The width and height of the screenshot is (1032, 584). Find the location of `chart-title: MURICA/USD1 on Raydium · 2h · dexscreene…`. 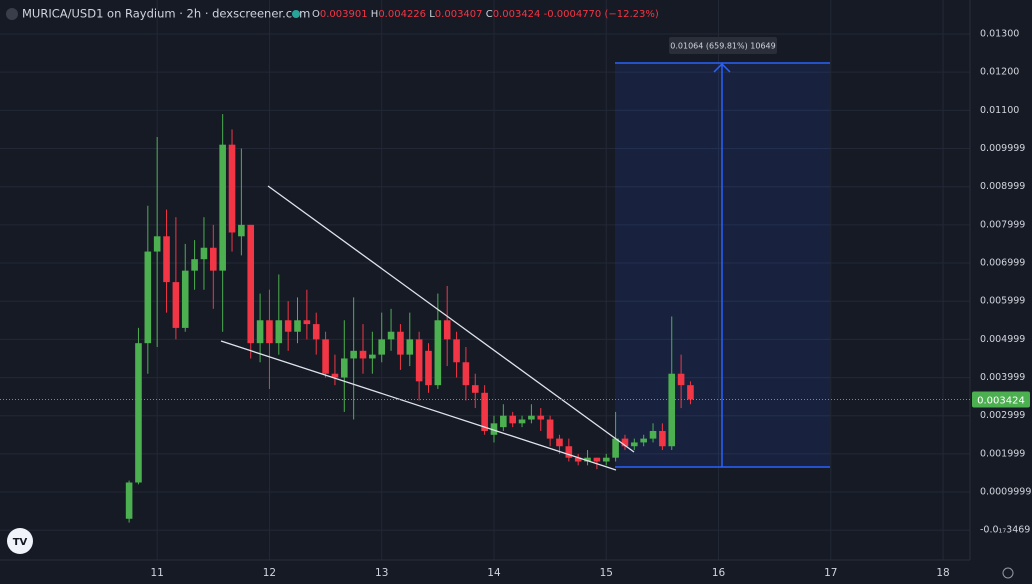

chart-title: MURICA/USD1 on Raydium · 2h · dexscreene… is located at coordinates (166, 14).